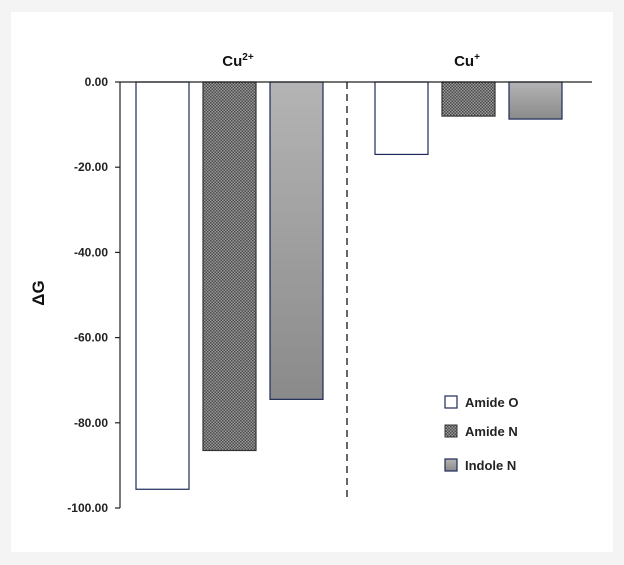  Describe the element at coordinates (464, 61) in the screenshot. I see `group-label-cuplus-base: Cu` at that location.